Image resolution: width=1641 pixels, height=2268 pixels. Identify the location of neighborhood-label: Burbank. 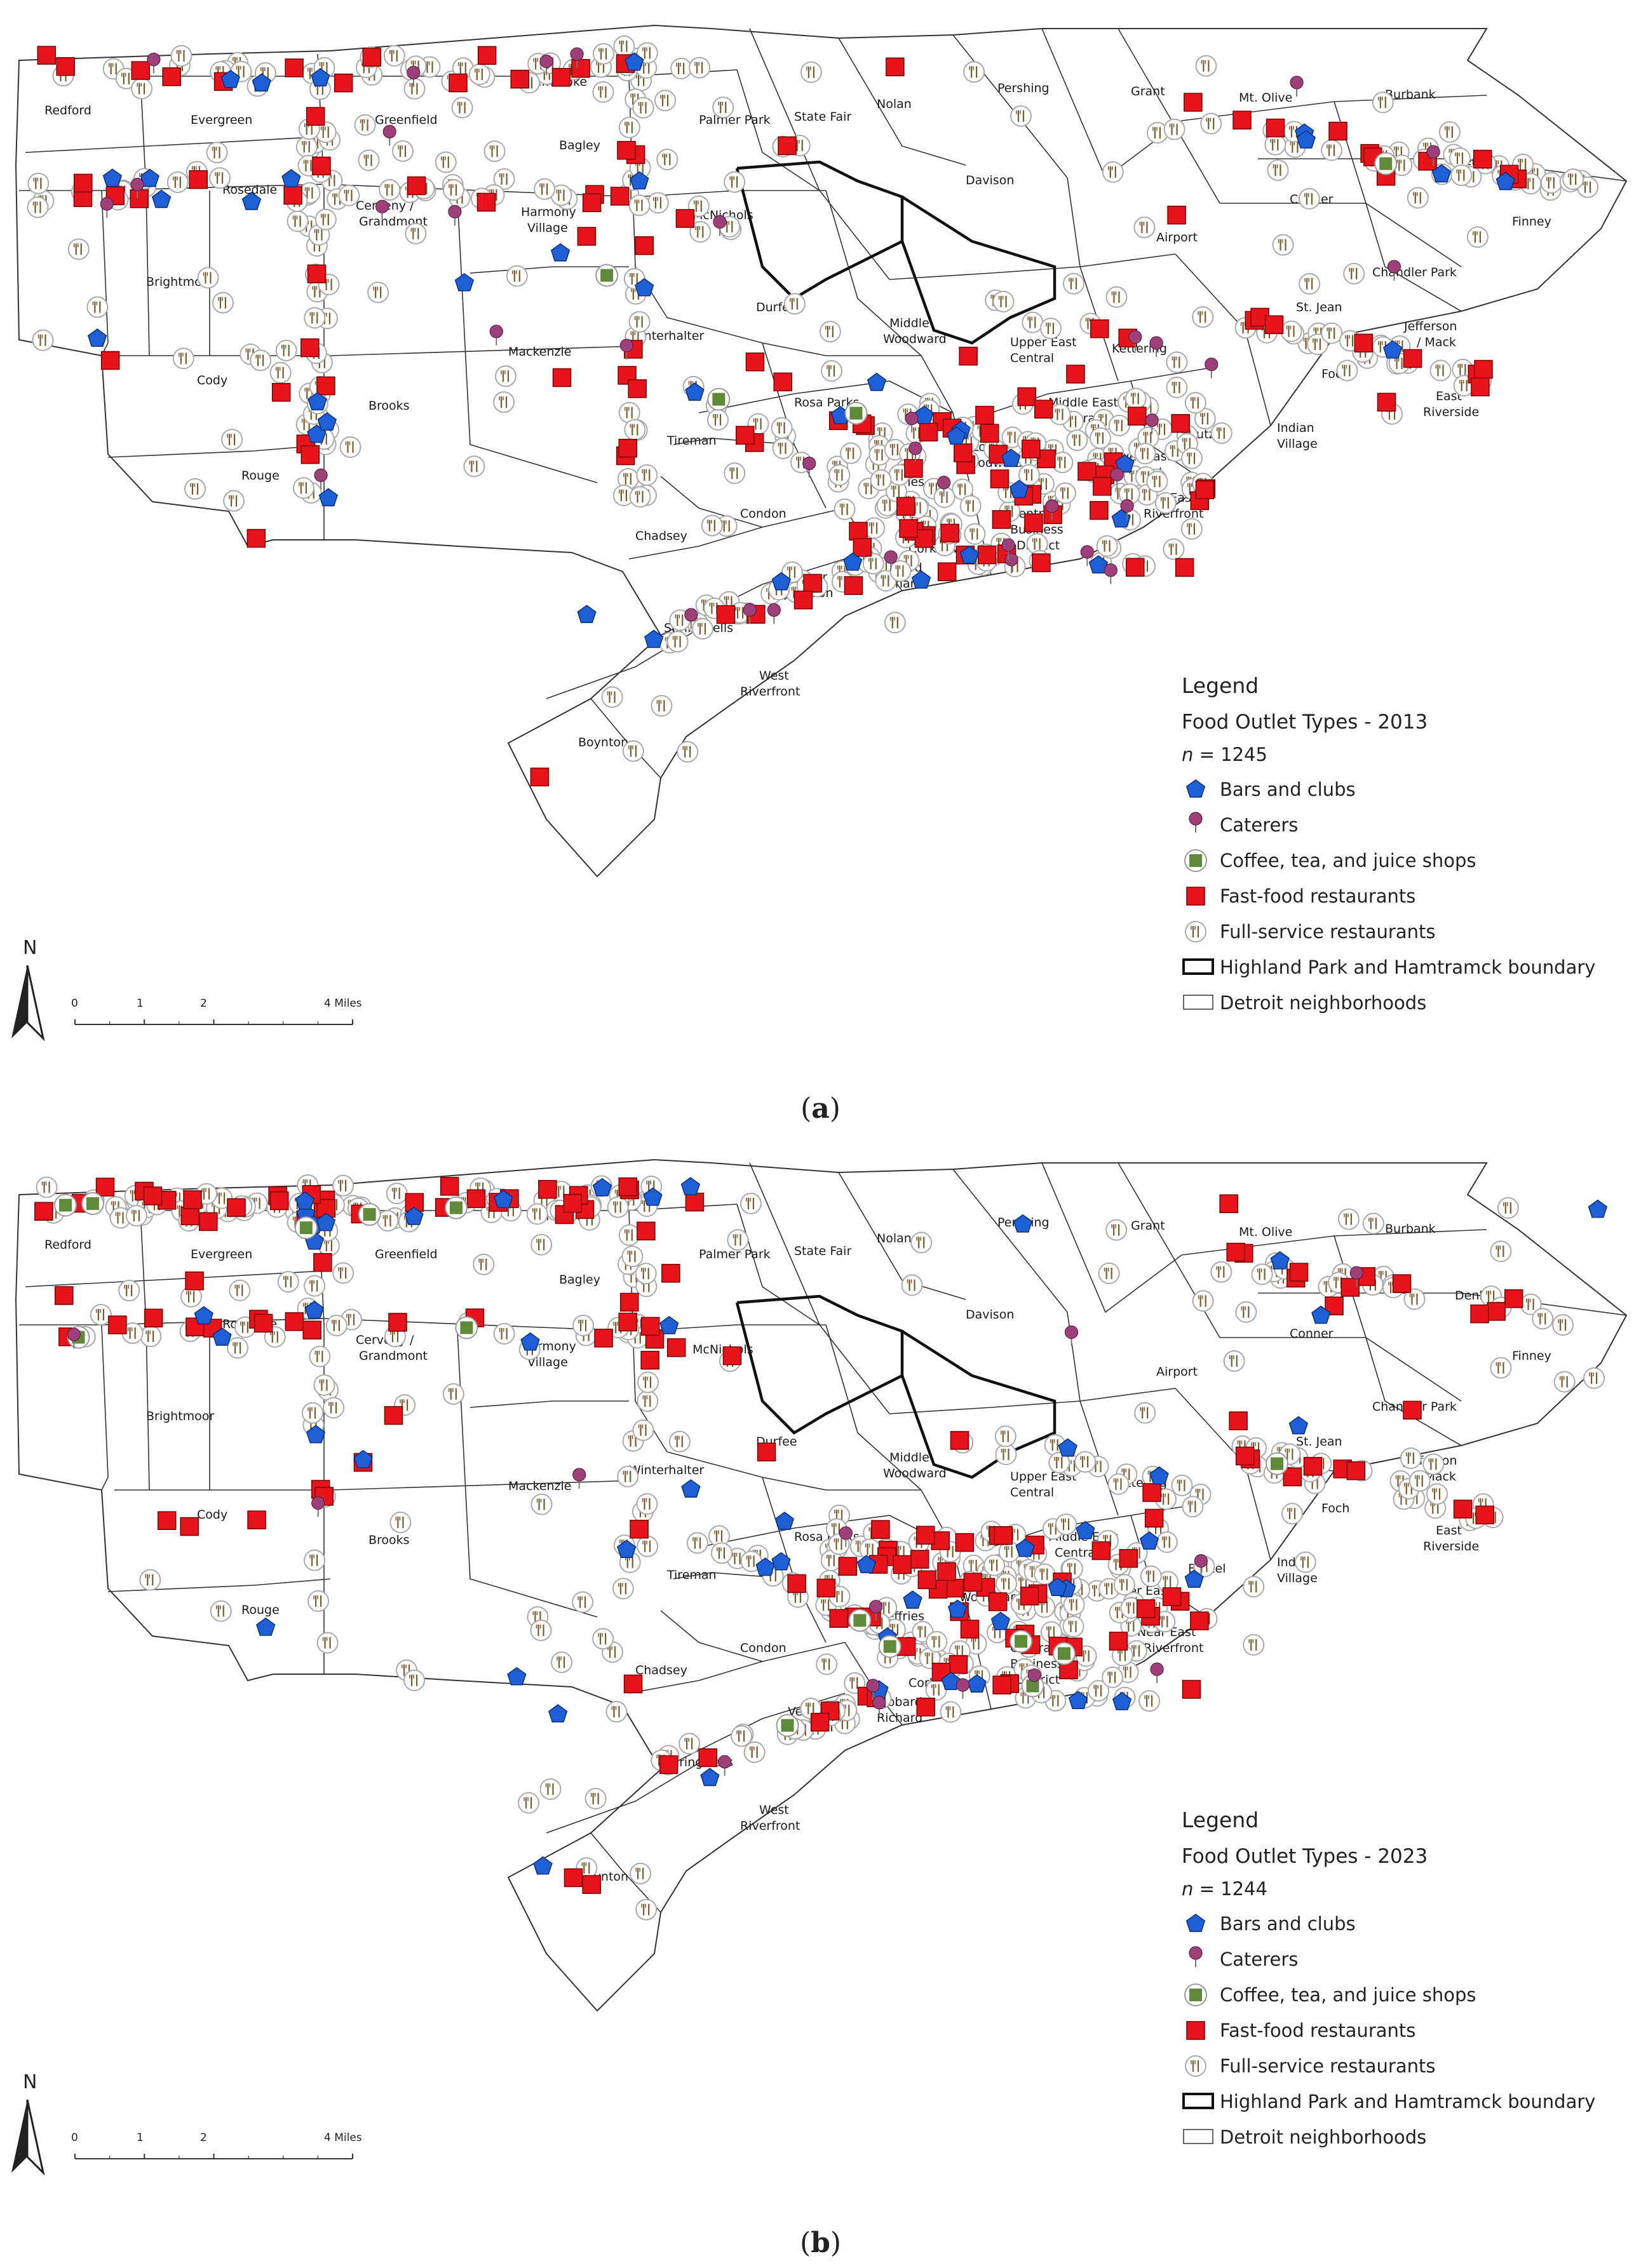
(1410, 95).